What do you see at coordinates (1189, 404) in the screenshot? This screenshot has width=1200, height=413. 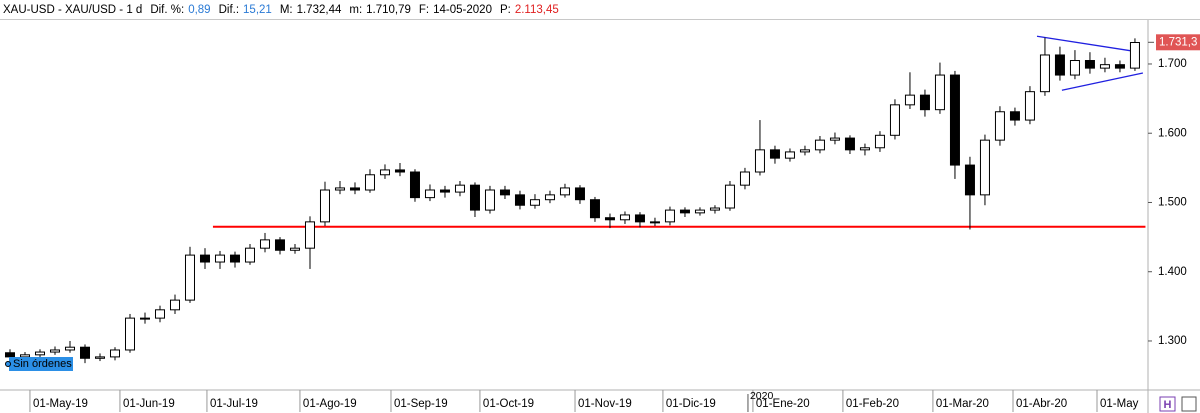 I see `window-button` at bounding box center [1189, 404].